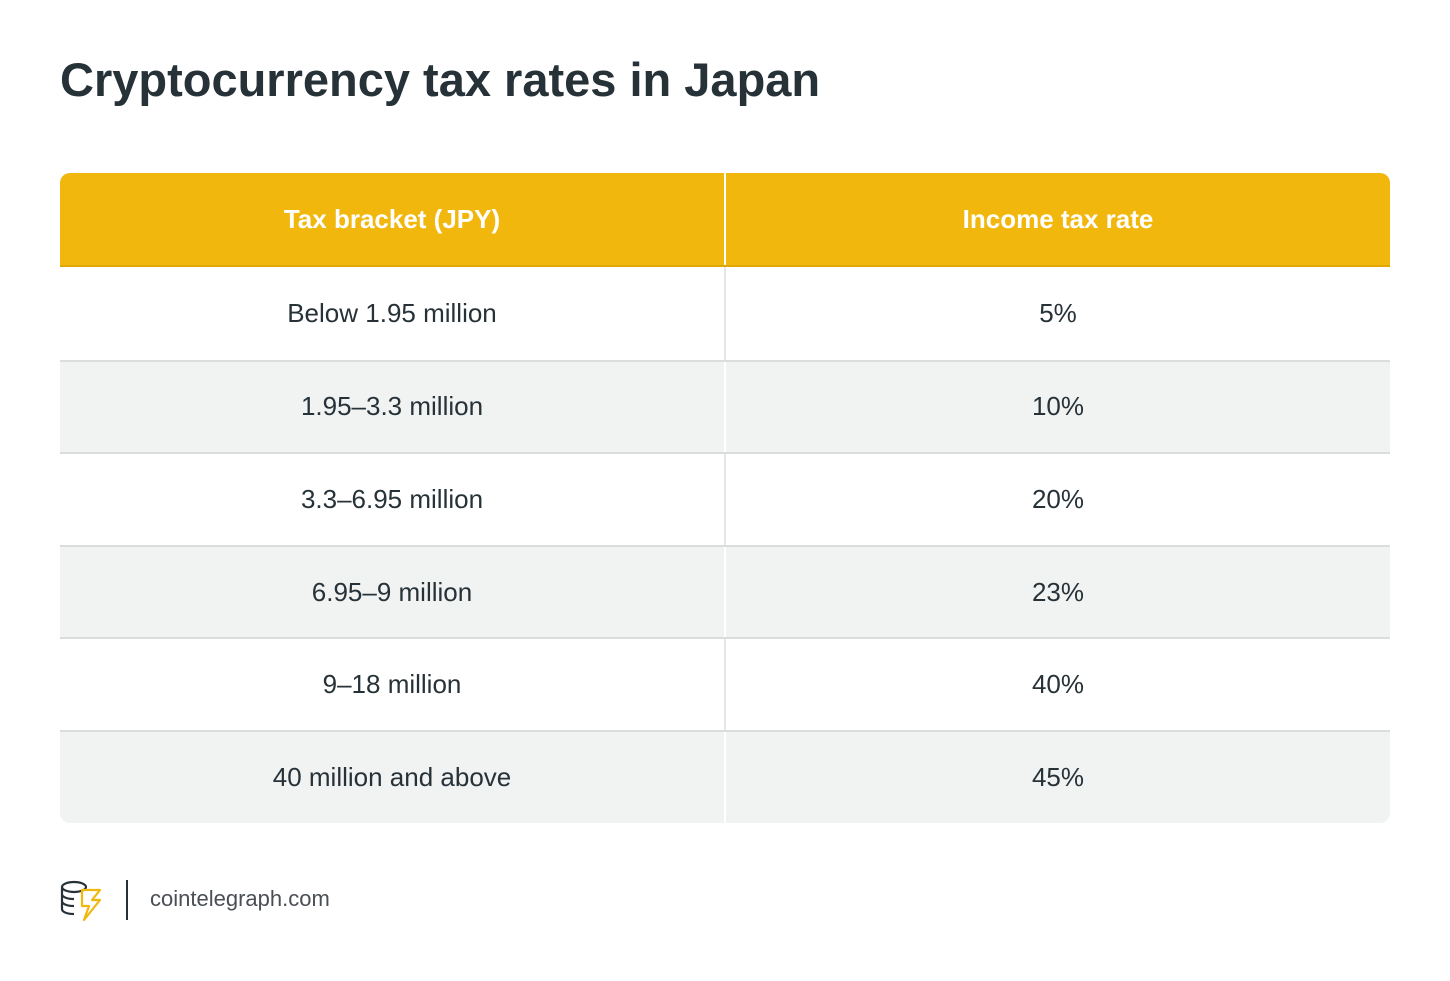  I want to click on table-row: 6.95–9 million 23%, so click(725, 591).